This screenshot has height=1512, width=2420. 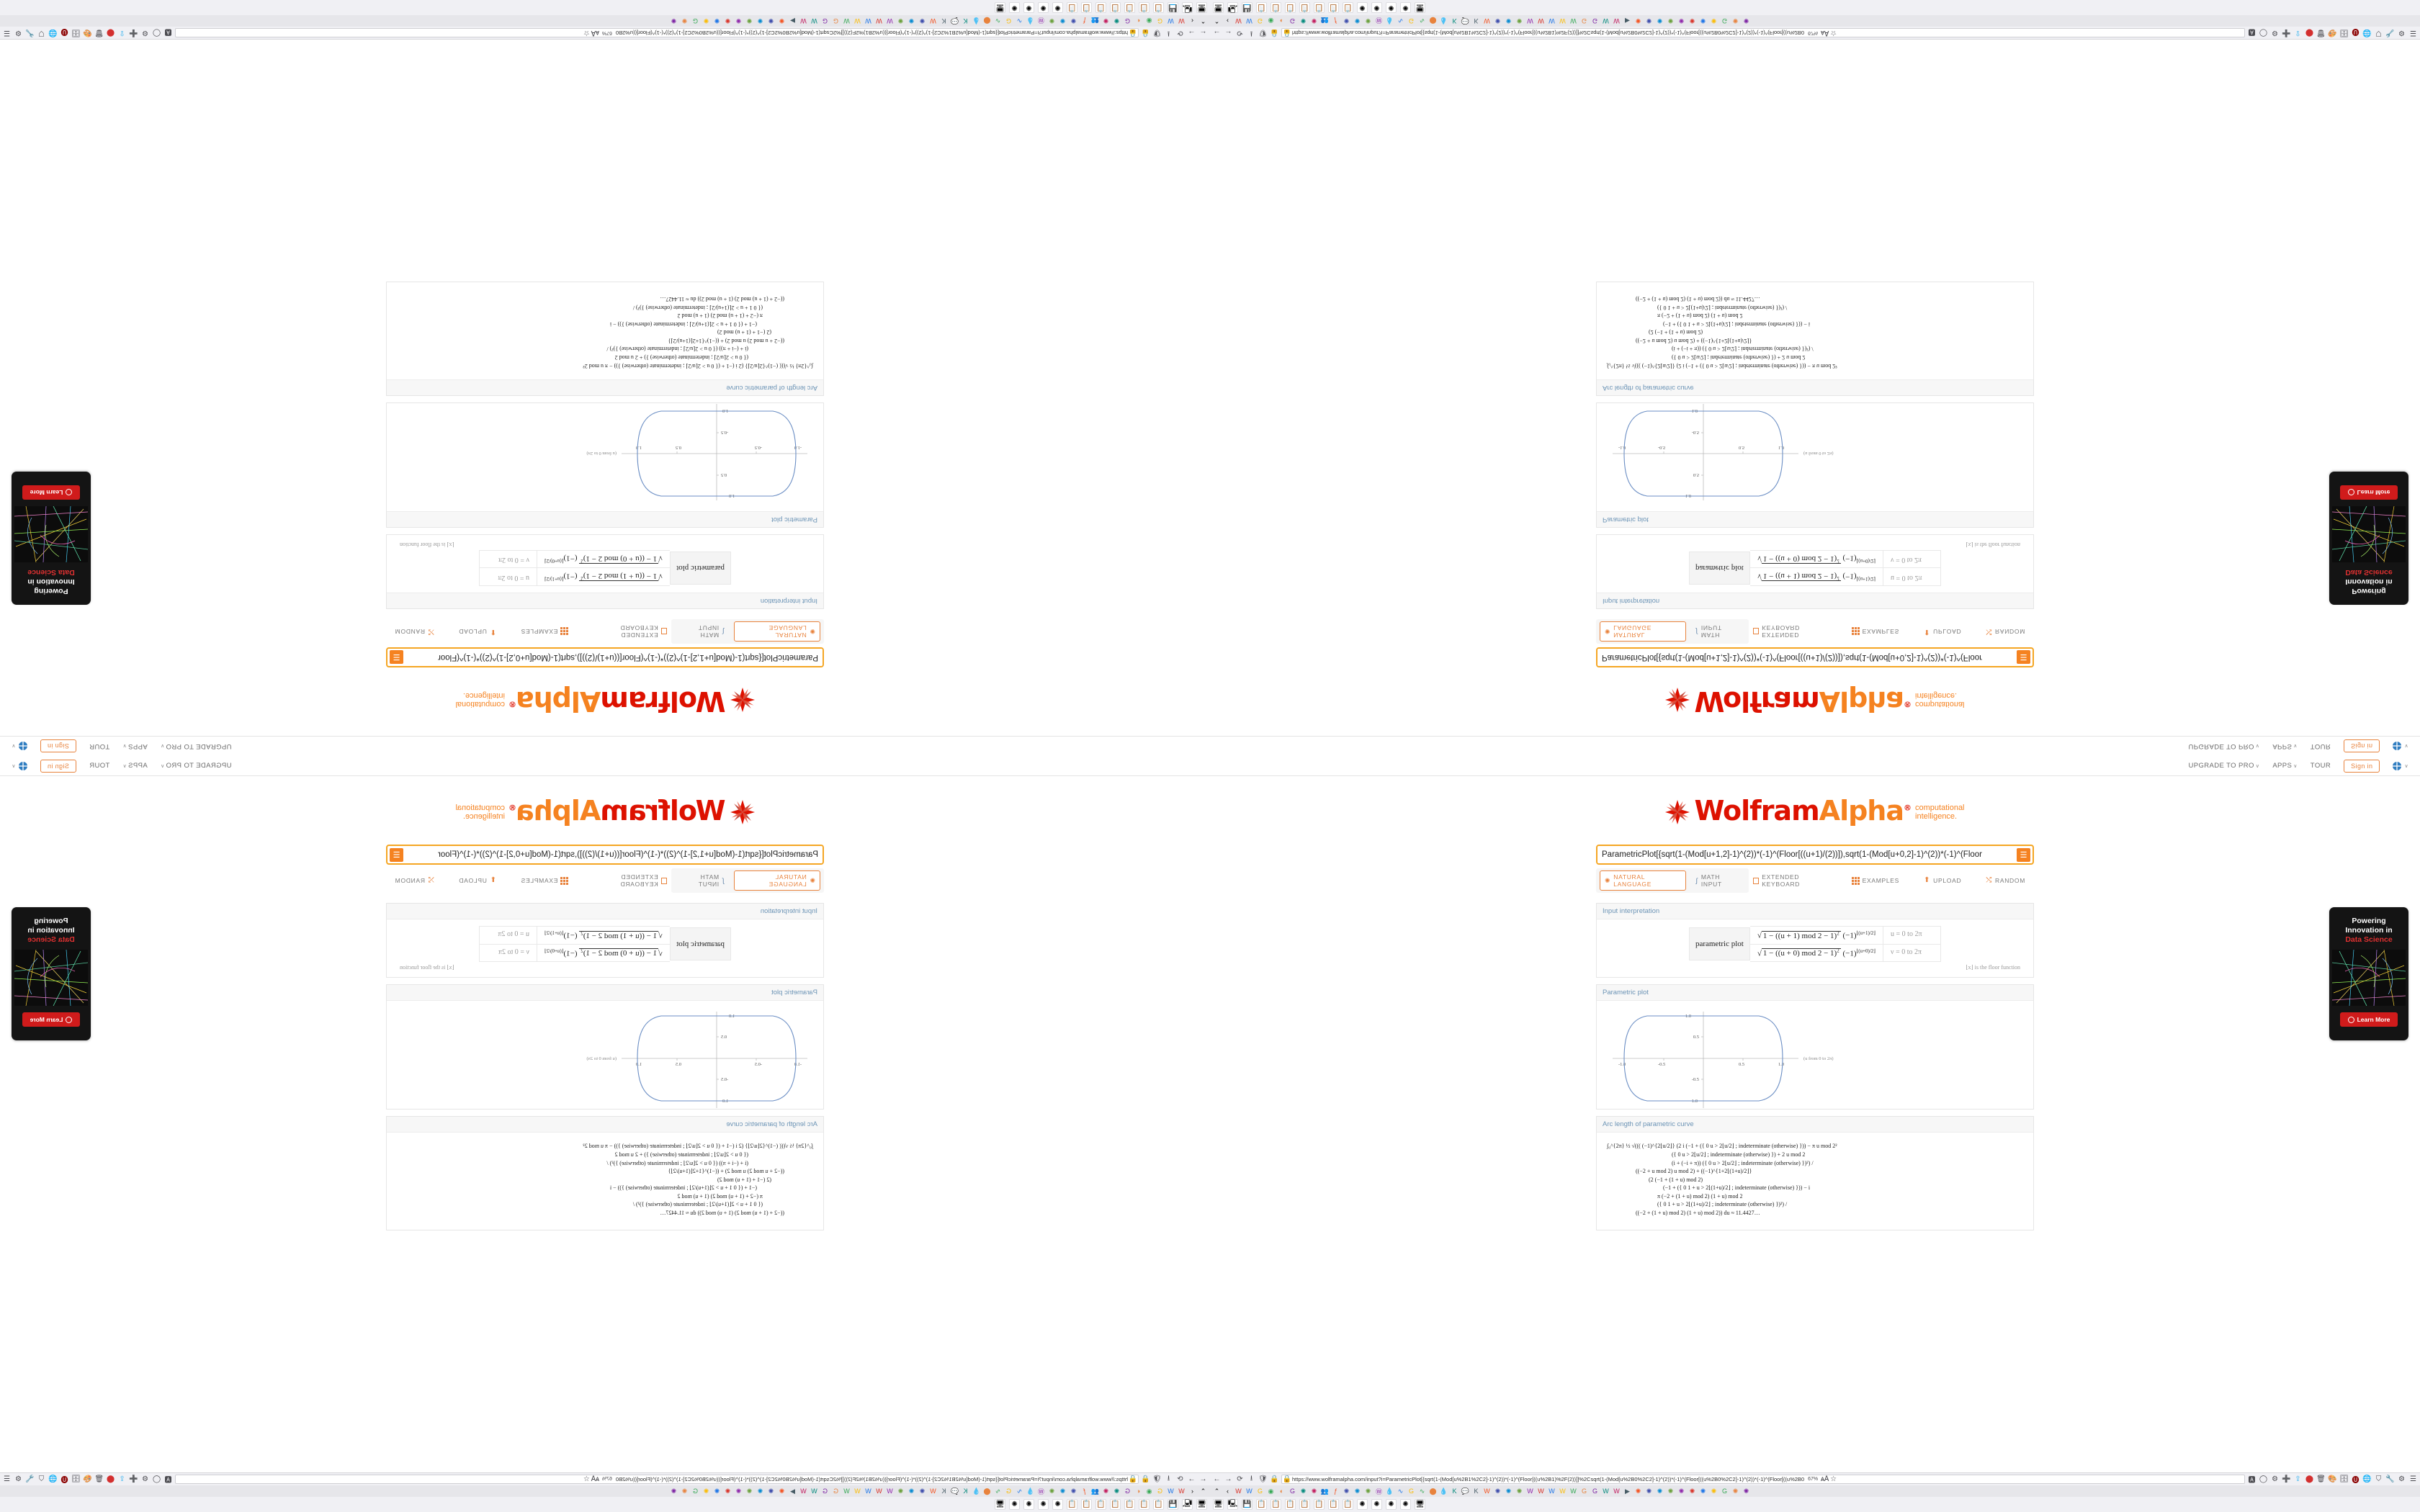 I want to click on search-input, so click(x=1807, y=854).